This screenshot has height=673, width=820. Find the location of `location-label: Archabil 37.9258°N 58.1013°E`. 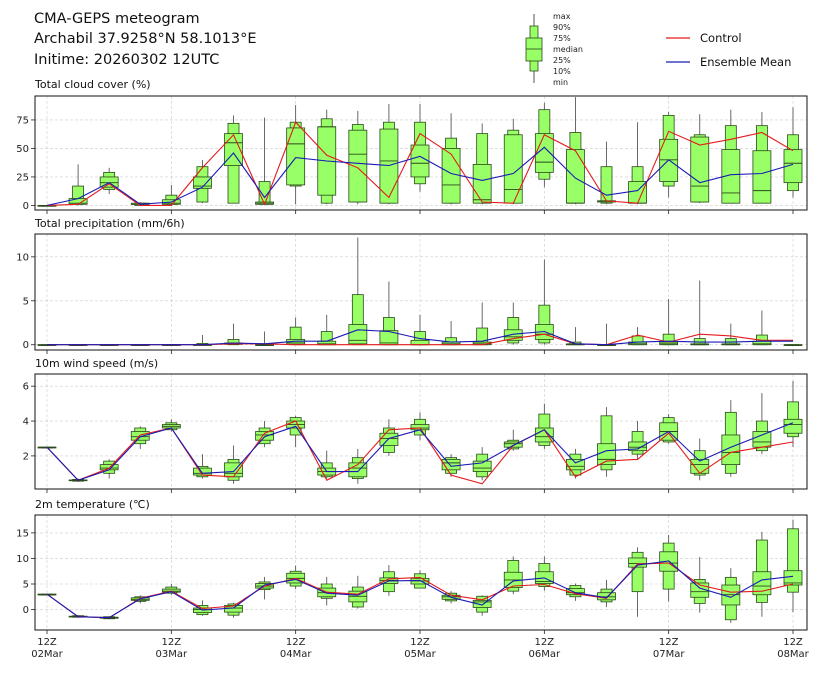

location-label: Archabil 37.9258°N 58.1013°E is located at coordinates (145, 39).